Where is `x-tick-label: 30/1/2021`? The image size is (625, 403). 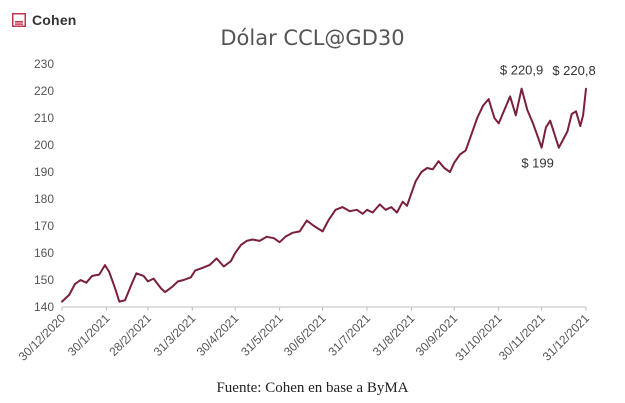
x-tick-label: 30/1/2021 is located at coordinates (89, 335).